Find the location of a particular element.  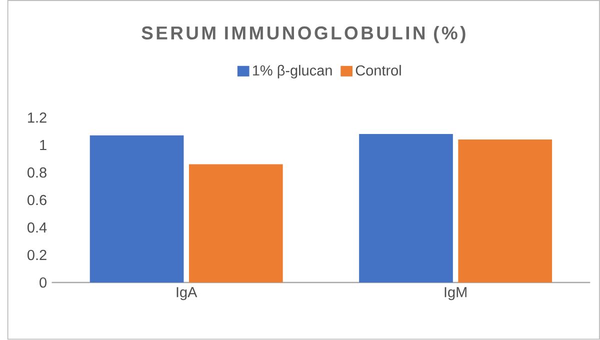

y-tick-label: 0.6 is located at coordinates (37, 200).